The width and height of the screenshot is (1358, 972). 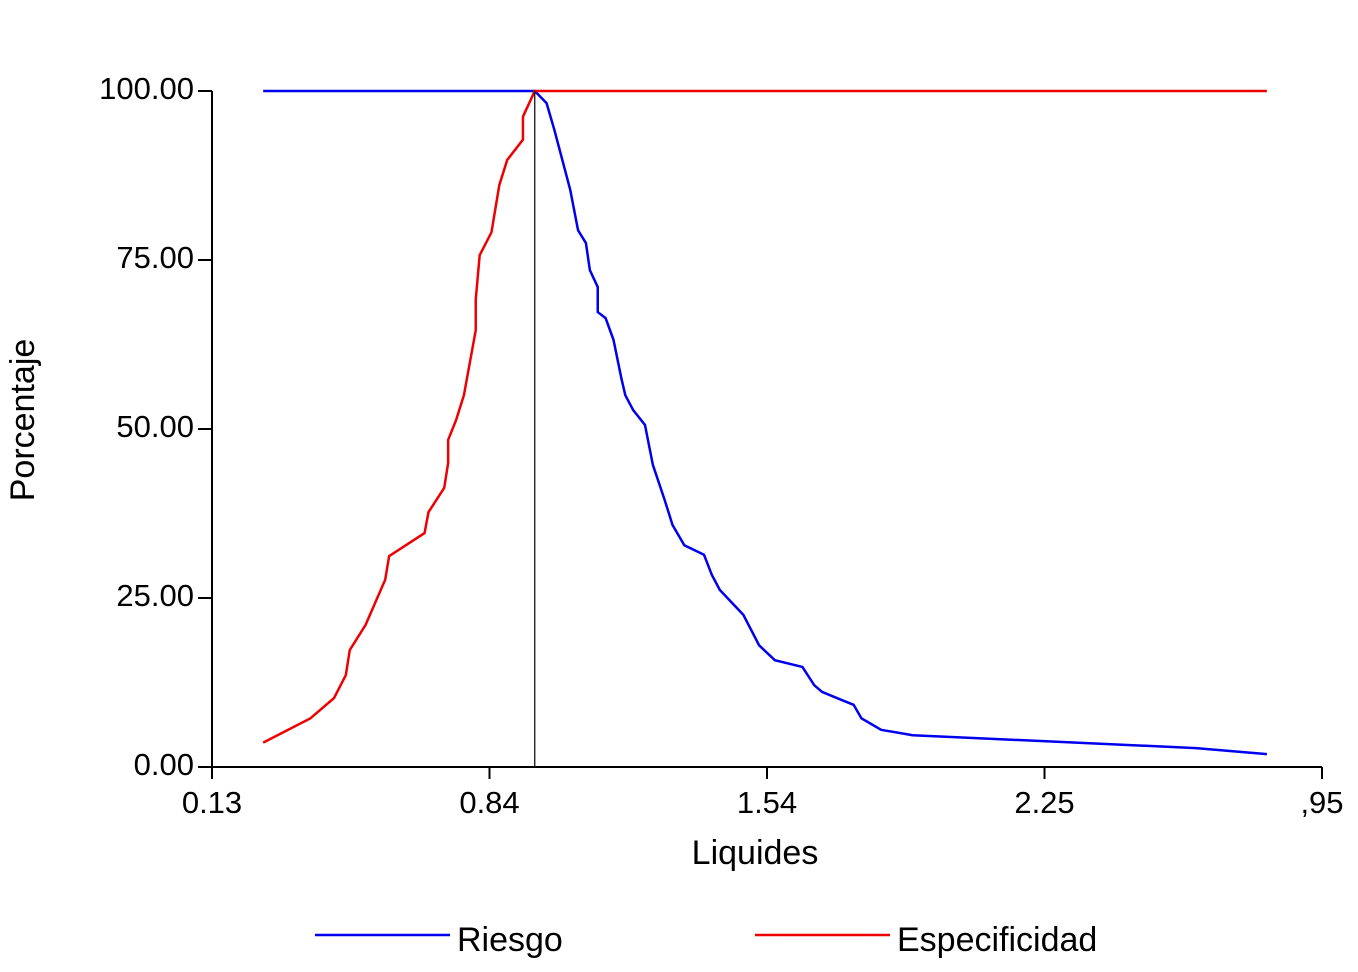 What do you see at coordinates (755, 853) in the screenshot?
I see `x-axis-label: Liquides` at bounding box center [755, 853].